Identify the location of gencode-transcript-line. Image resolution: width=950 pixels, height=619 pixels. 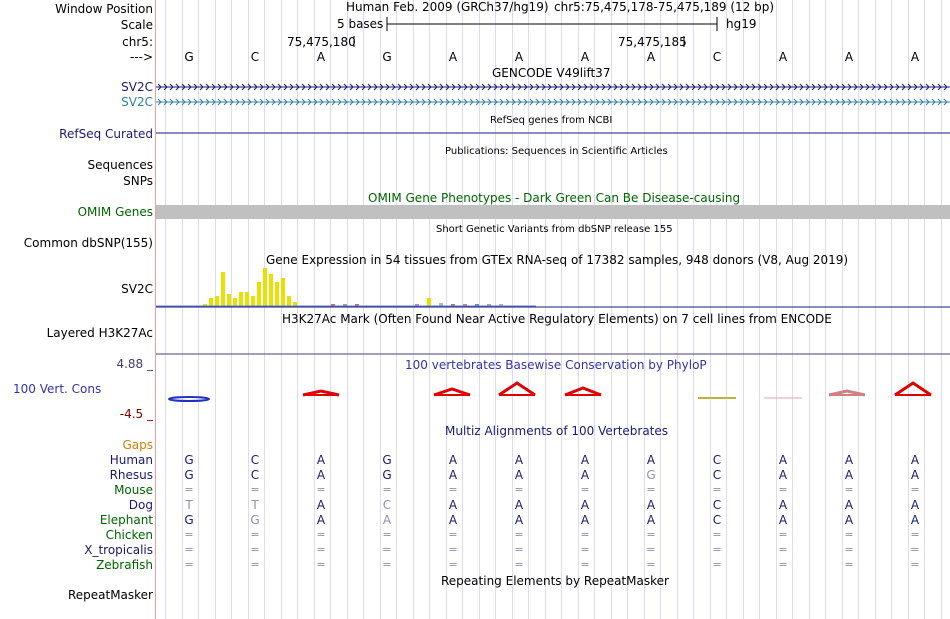
(553, 87).